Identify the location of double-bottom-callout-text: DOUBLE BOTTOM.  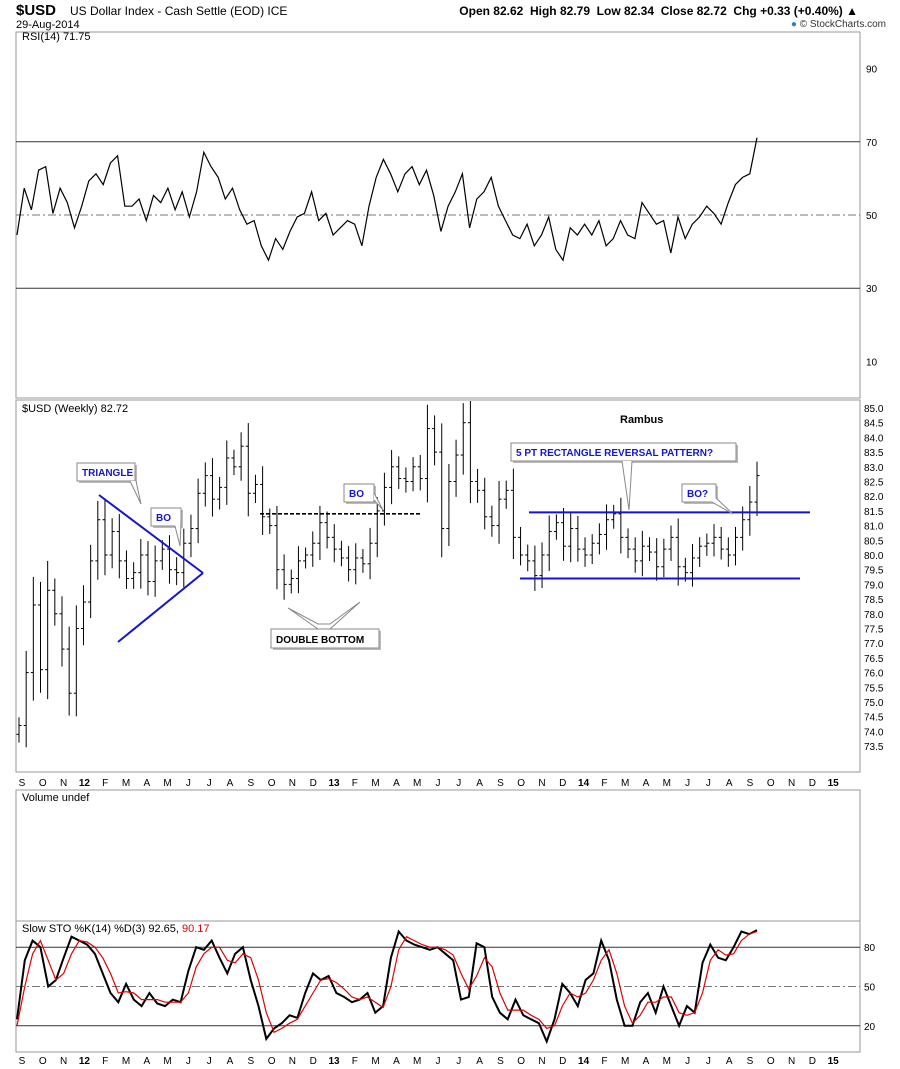
(320, 640).